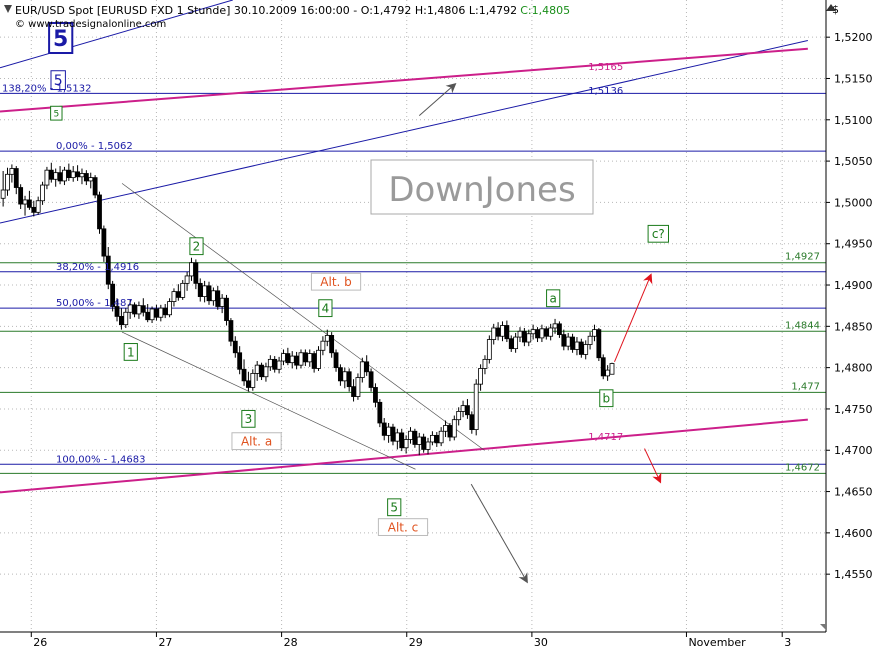  I want to click on wave-label: 1, so click(130, 352).